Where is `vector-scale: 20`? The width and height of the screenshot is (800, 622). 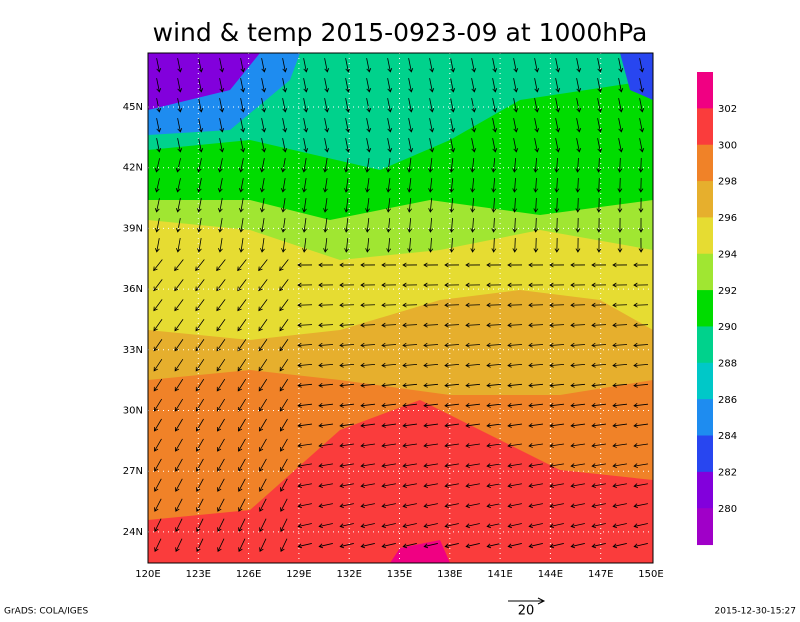 vector-scale: 20 is located at coordinates (526, 611).